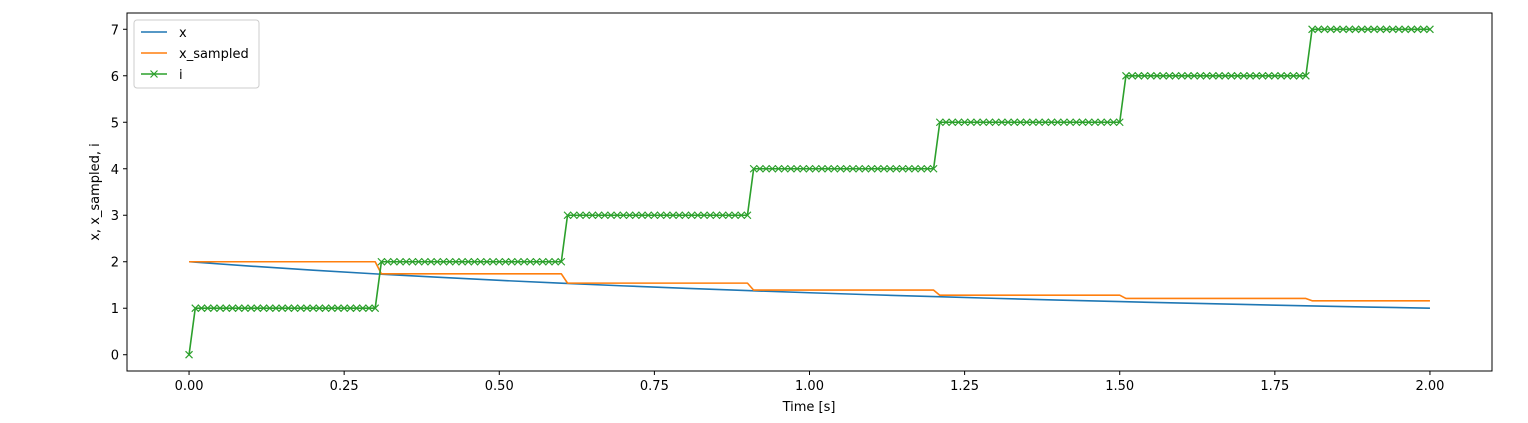 This screenshot has height=423, width=1528. I want to click on x-axis-label: Time [s], so click(809, 407).